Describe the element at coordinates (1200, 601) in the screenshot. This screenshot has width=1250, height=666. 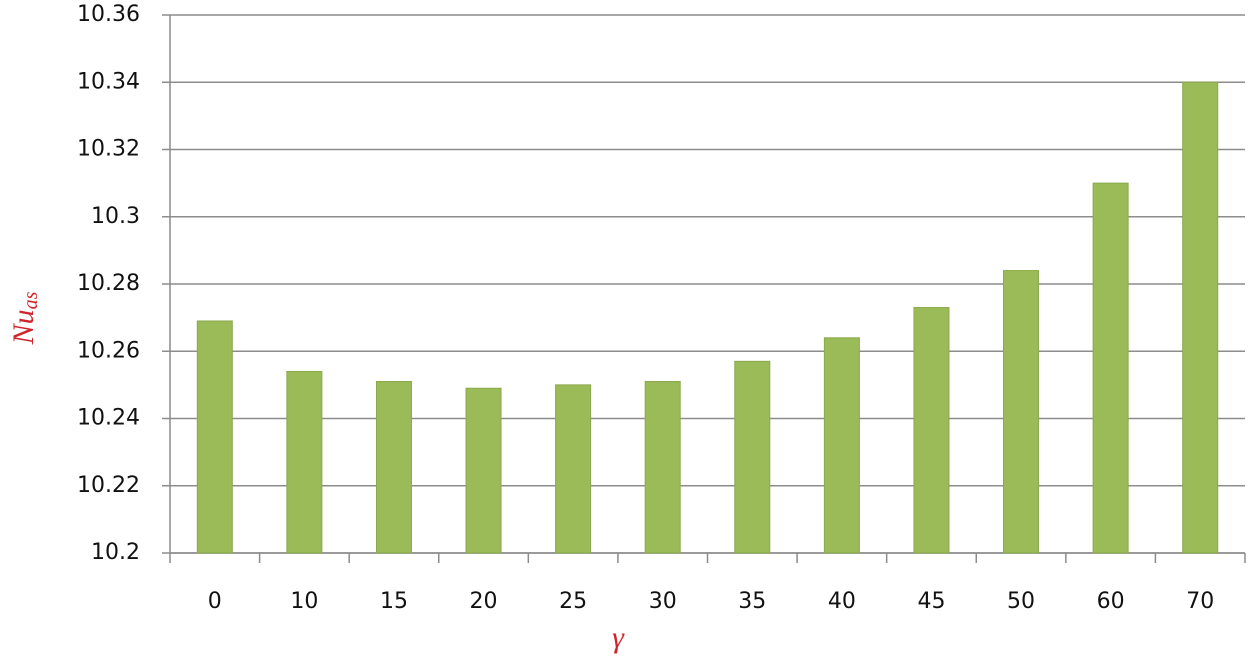
I see `x-tick-label: 70` at that location.